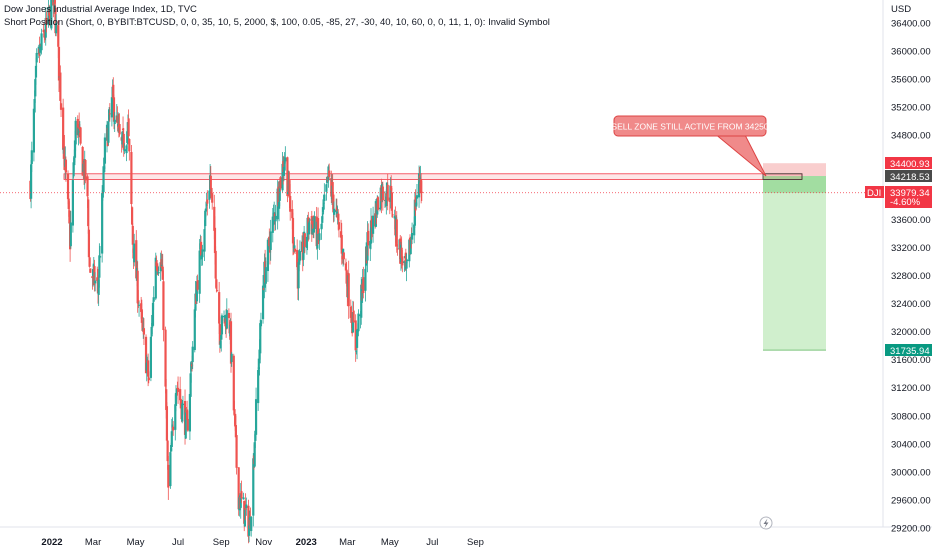 Image resolution: width=932 pixels, height=550 pixels. What do you see at coordinates (911, 136) in the screenshot?
I see `y-tick-label: 34800.00` at bounding box center [911, 136].